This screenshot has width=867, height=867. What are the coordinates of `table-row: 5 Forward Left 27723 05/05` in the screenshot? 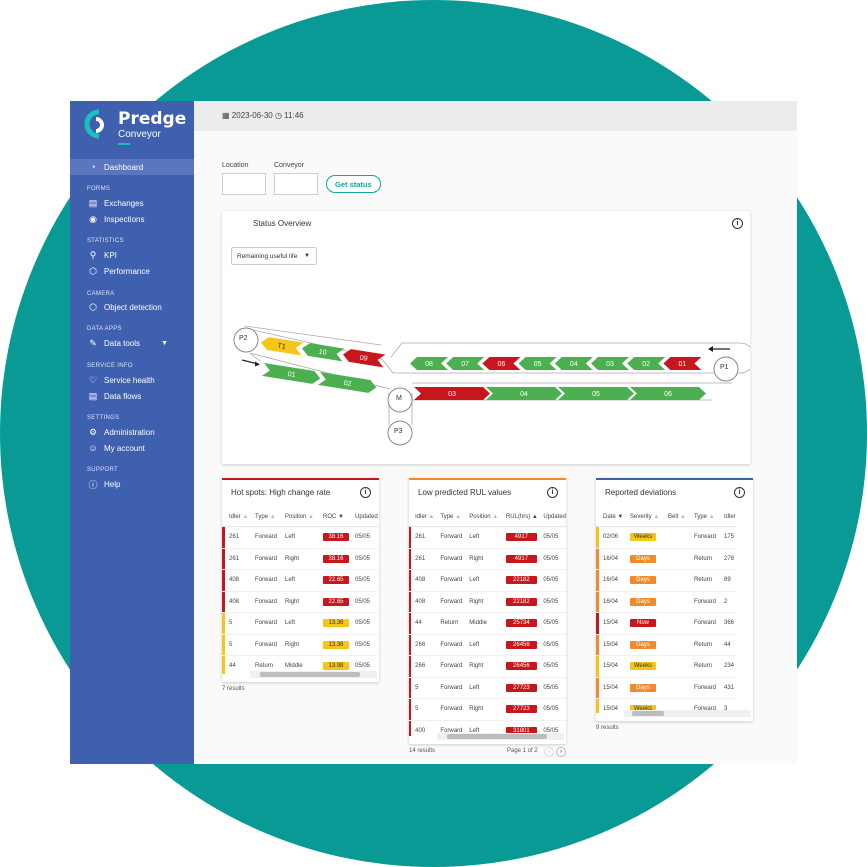 It's located at (487, 688).